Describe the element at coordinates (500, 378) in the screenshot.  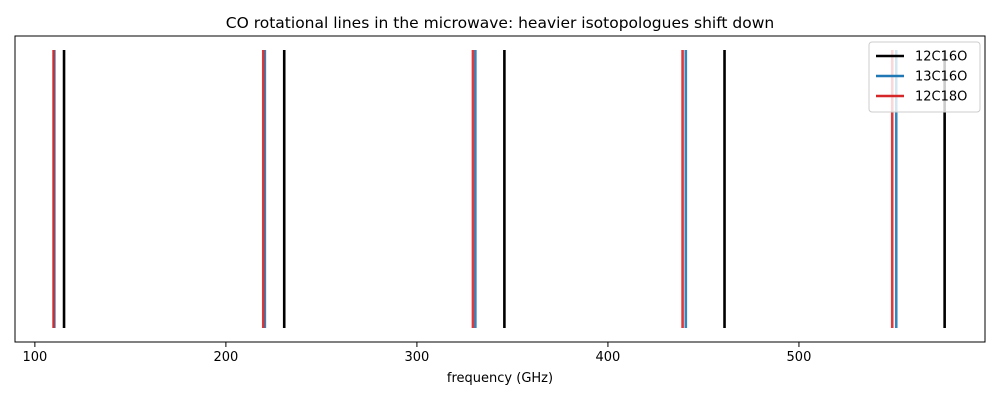
I see `x-axis-label: frequency (GHz)` at that location.